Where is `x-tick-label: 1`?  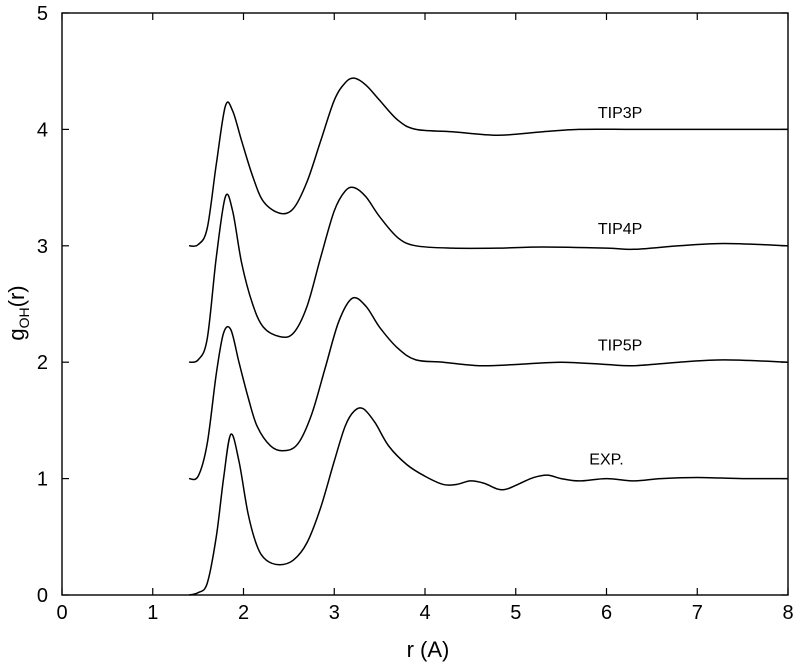 x-tick-label: 1 is located at coordinates (152, 613).